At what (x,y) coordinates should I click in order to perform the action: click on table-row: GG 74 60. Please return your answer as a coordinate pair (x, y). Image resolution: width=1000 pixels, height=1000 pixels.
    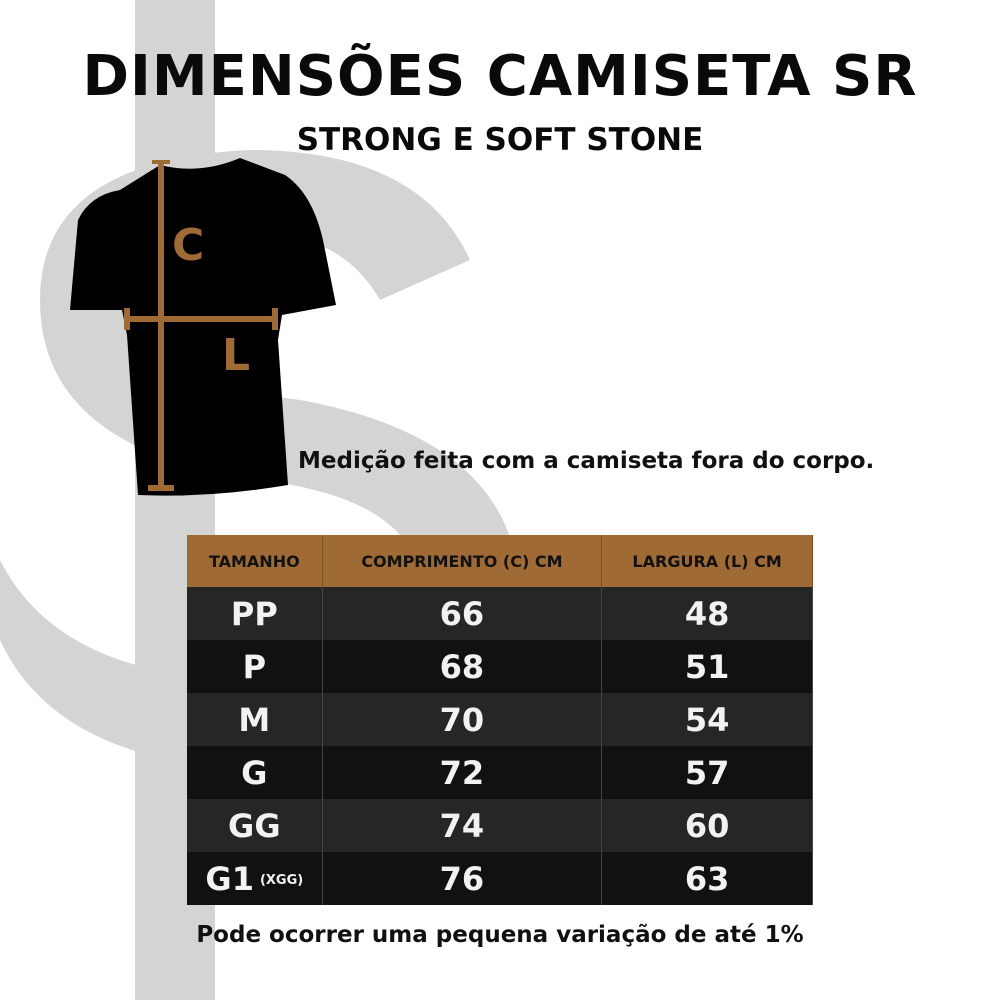
    Looking at the image, I should click on (500, 825).